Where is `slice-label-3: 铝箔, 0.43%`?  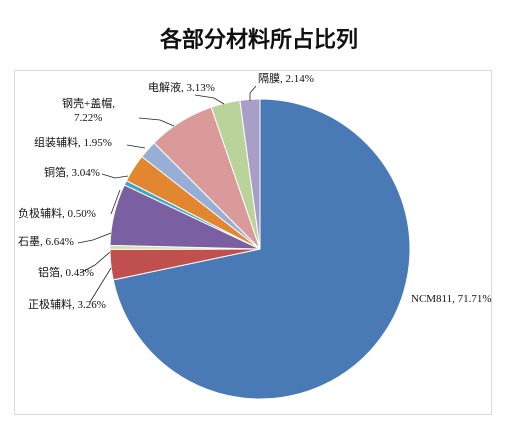
slice-label-3: 铝箔, 0.43% is located at coordinates (66, 272).